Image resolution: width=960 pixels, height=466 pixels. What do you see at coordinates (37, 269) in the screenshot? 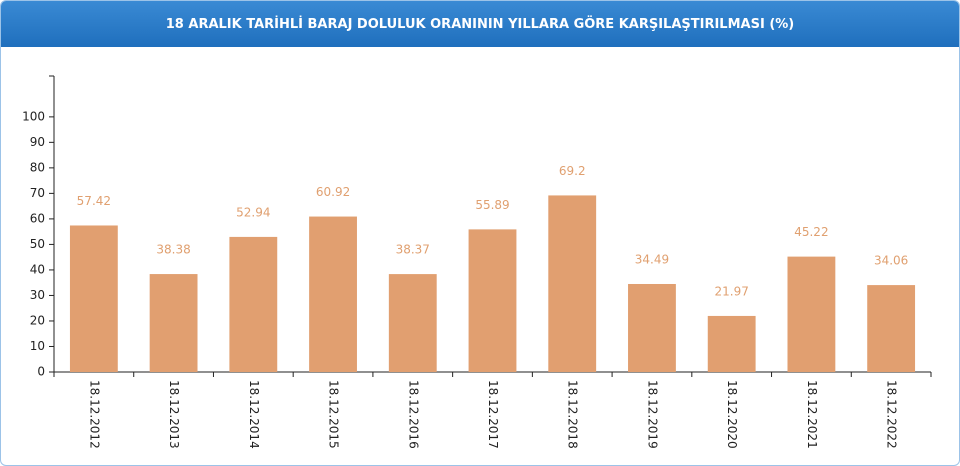
I see `y-tick-label: 40` at bounding box center [37, 269].